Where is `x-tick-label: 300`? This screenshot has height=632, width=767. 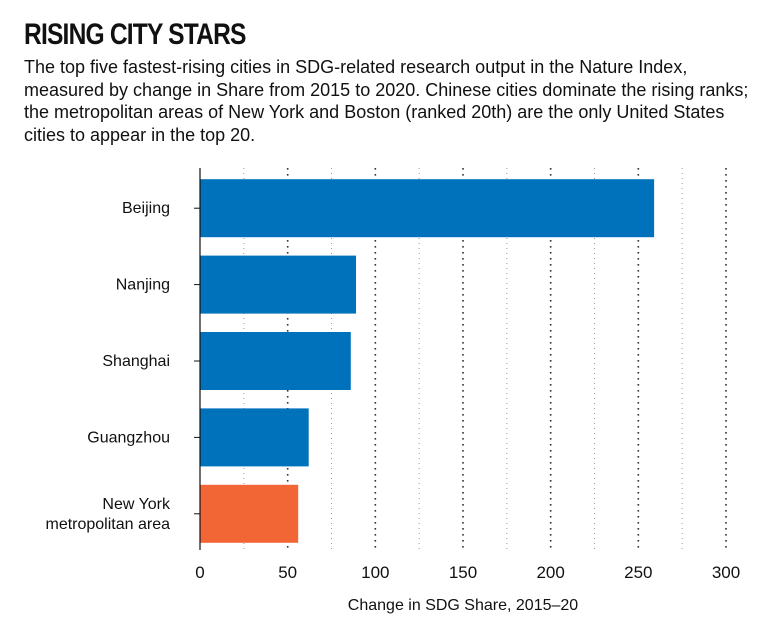 x-tick-label: 300 is located at coordinates (726, 572).